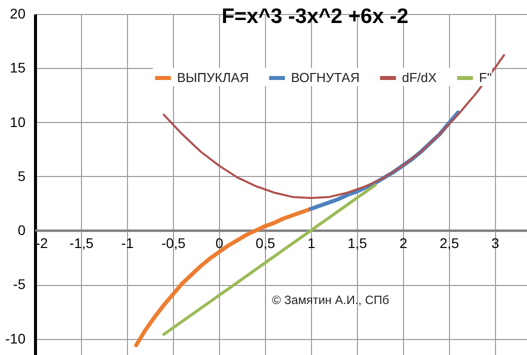  What do you see at coordinates (311, 243) in the screenshot?
I see `x-tick-label: 1` at bounding box center [311, 243].